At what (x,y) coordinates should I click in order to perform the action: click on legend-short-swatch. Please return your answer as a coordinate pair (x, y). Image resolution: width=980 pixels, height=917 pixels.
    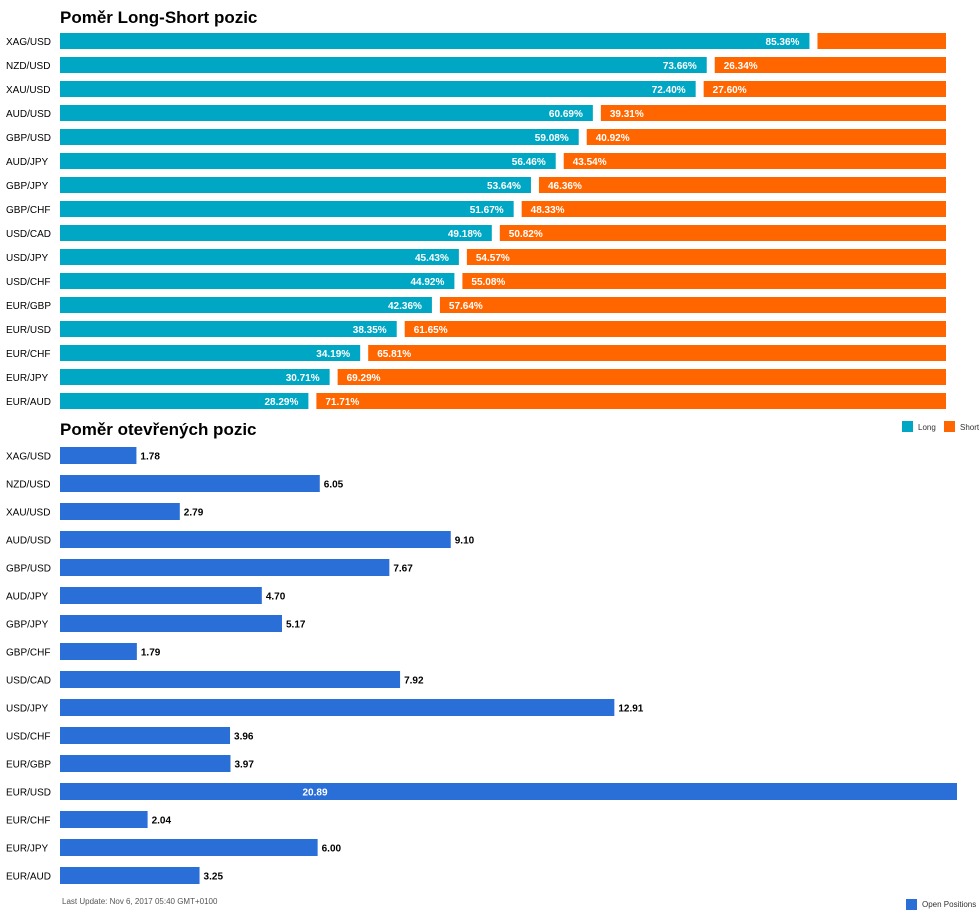
    Looking at the image, I should click on (949, 426).